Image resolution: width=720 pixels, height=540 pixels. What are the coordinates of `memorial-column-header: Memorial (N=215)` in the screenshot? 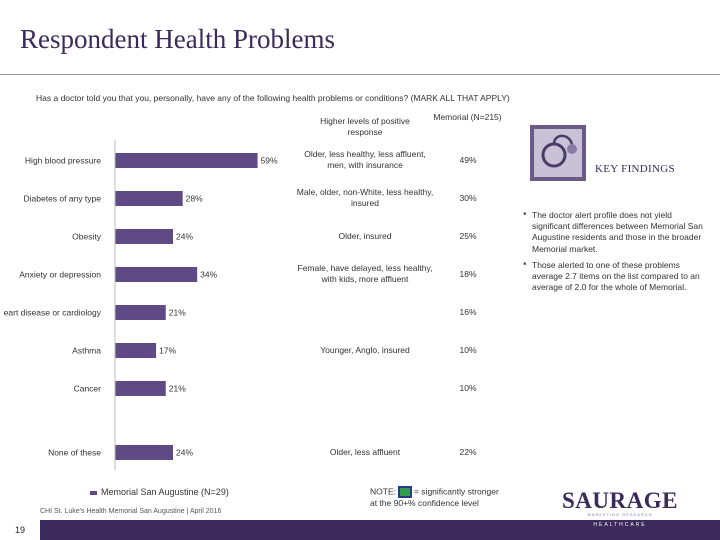 It's located at (467, 117).